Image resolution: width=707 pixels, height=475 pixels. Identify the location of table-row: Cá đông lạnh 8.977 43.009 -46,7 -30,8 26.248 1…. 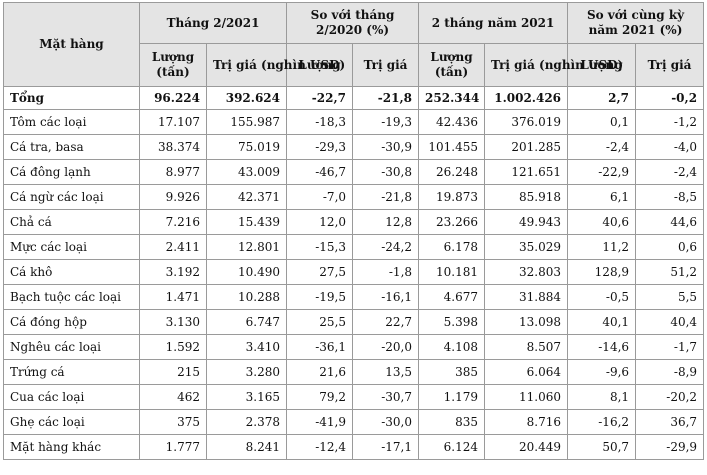
(354, 172).